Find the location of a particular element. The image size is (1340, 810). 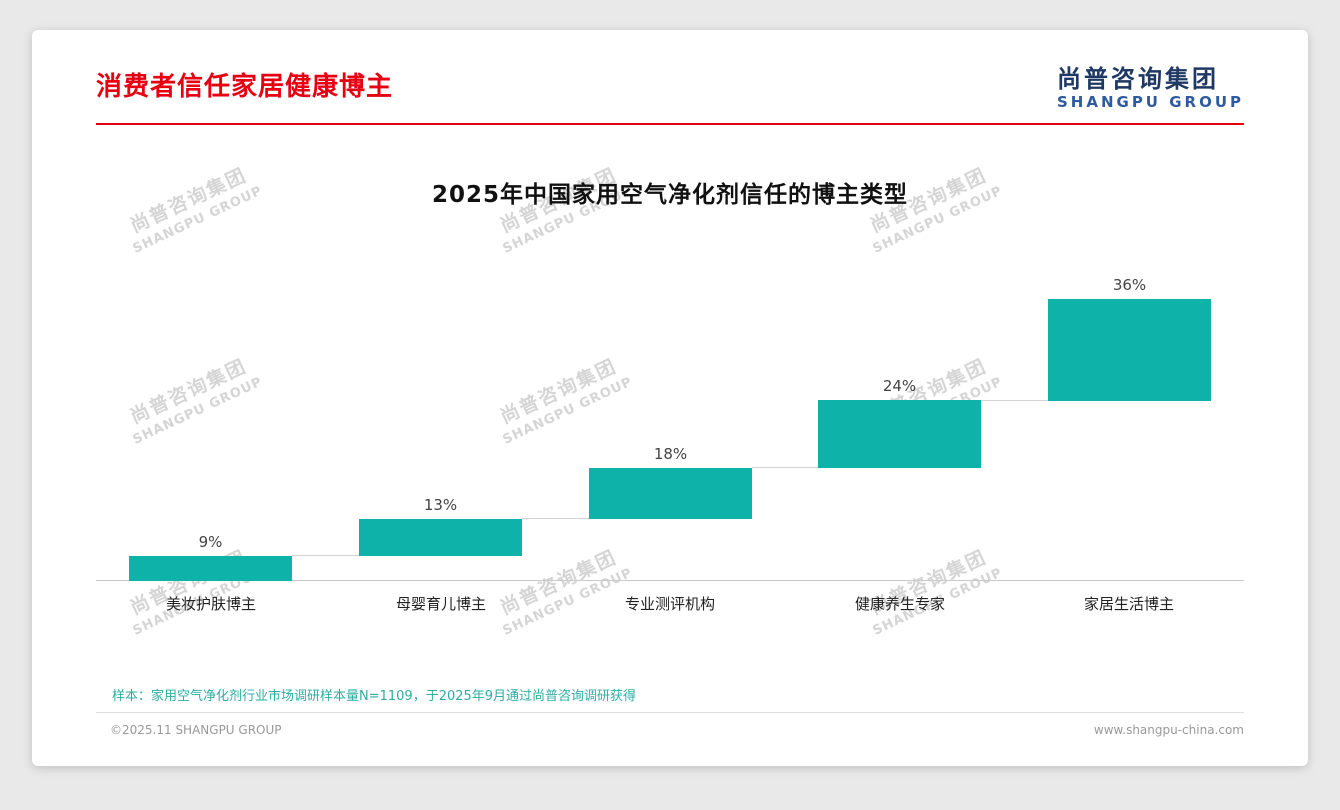

bar-value-label: 18% is located at coordinates (670, 453).